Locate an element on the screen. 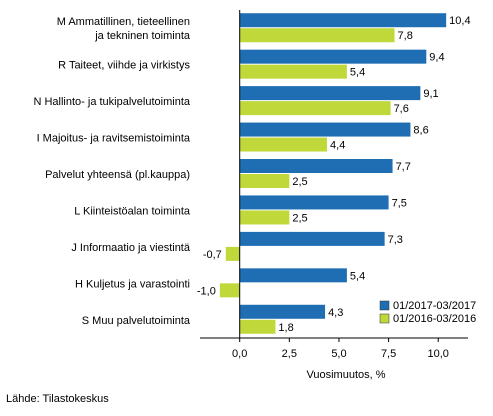 The height and width of the screenshot is (416, 493). category-label-line: S Muu palvelutoiminta is located at coordinates (136, 321).